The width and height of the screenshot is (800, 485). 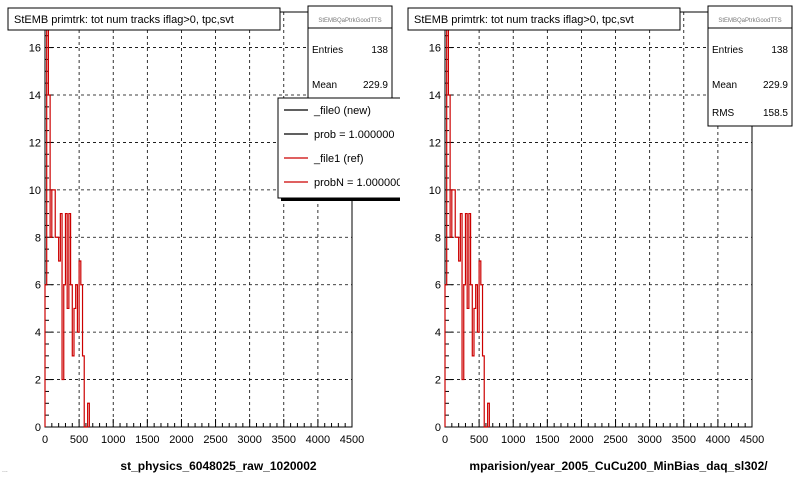 I want to click on legend-label: _file0 (new), so click(x=342, y=111).